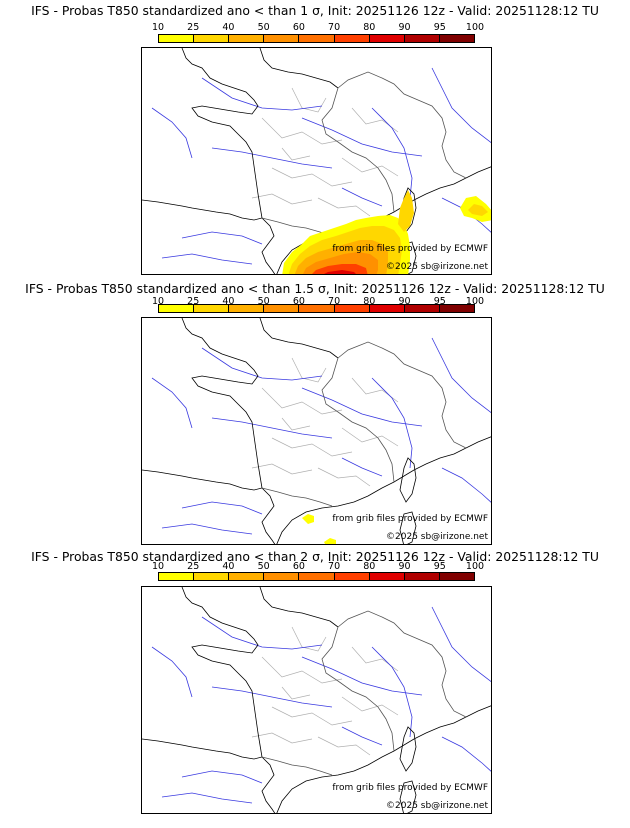  Describe the element at coordinates (408, 796) in the screenshot. I see `island-sardinia` at that location.